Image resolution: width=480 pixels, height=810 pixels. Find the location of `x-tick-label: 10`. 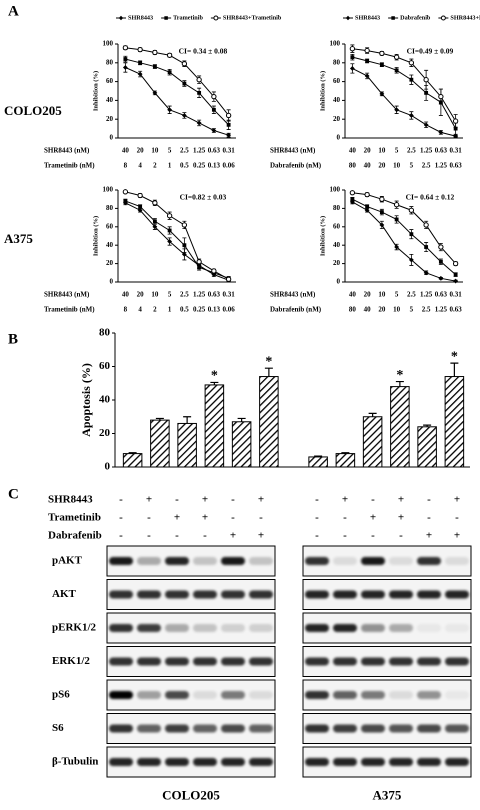

x-tick-label: 10 is located at coordinates (155, 151).